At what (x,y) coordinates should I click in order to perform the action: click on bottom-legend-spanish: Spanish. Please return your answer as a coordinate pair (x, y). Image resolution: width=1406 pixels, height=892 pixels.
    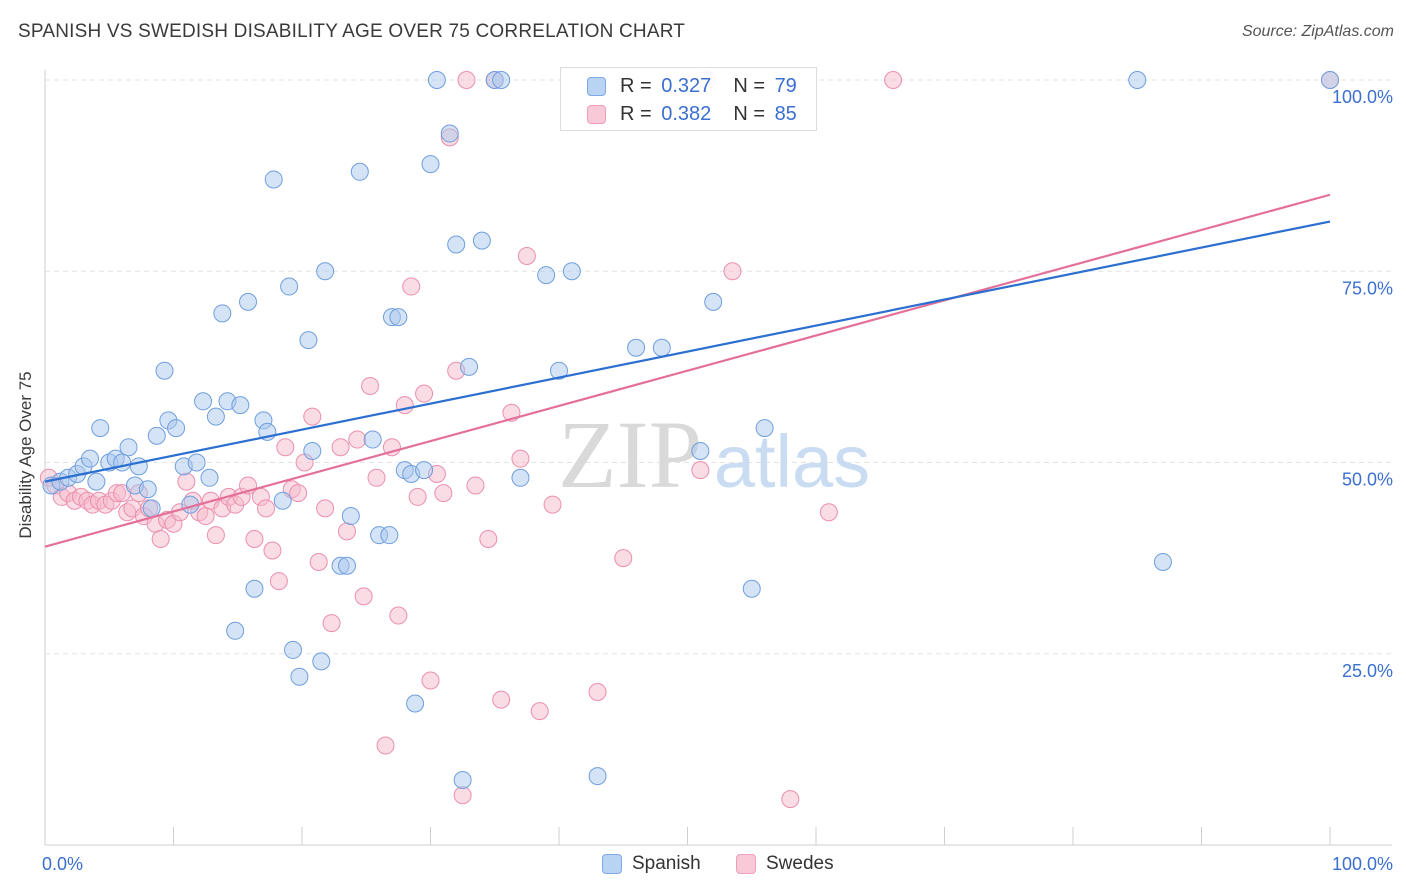
    Looking at the image, I should click on (651, 864).